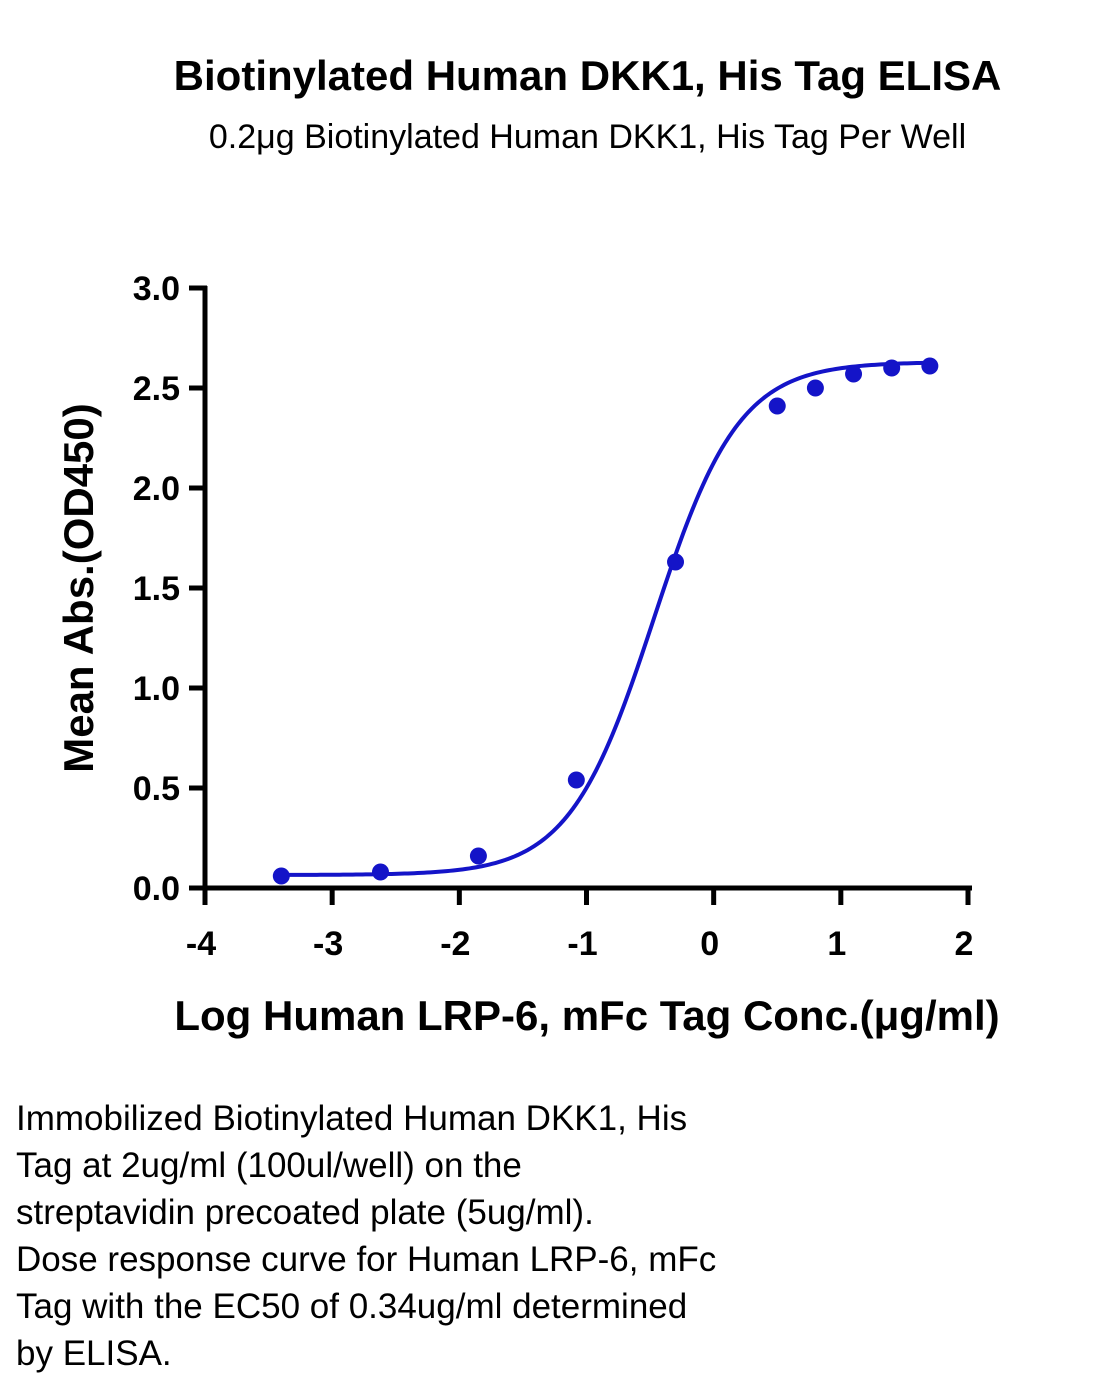  Describe the element at coordinates (582, 944) in the screenshot. I see `x-tick-label: -1` at that location.